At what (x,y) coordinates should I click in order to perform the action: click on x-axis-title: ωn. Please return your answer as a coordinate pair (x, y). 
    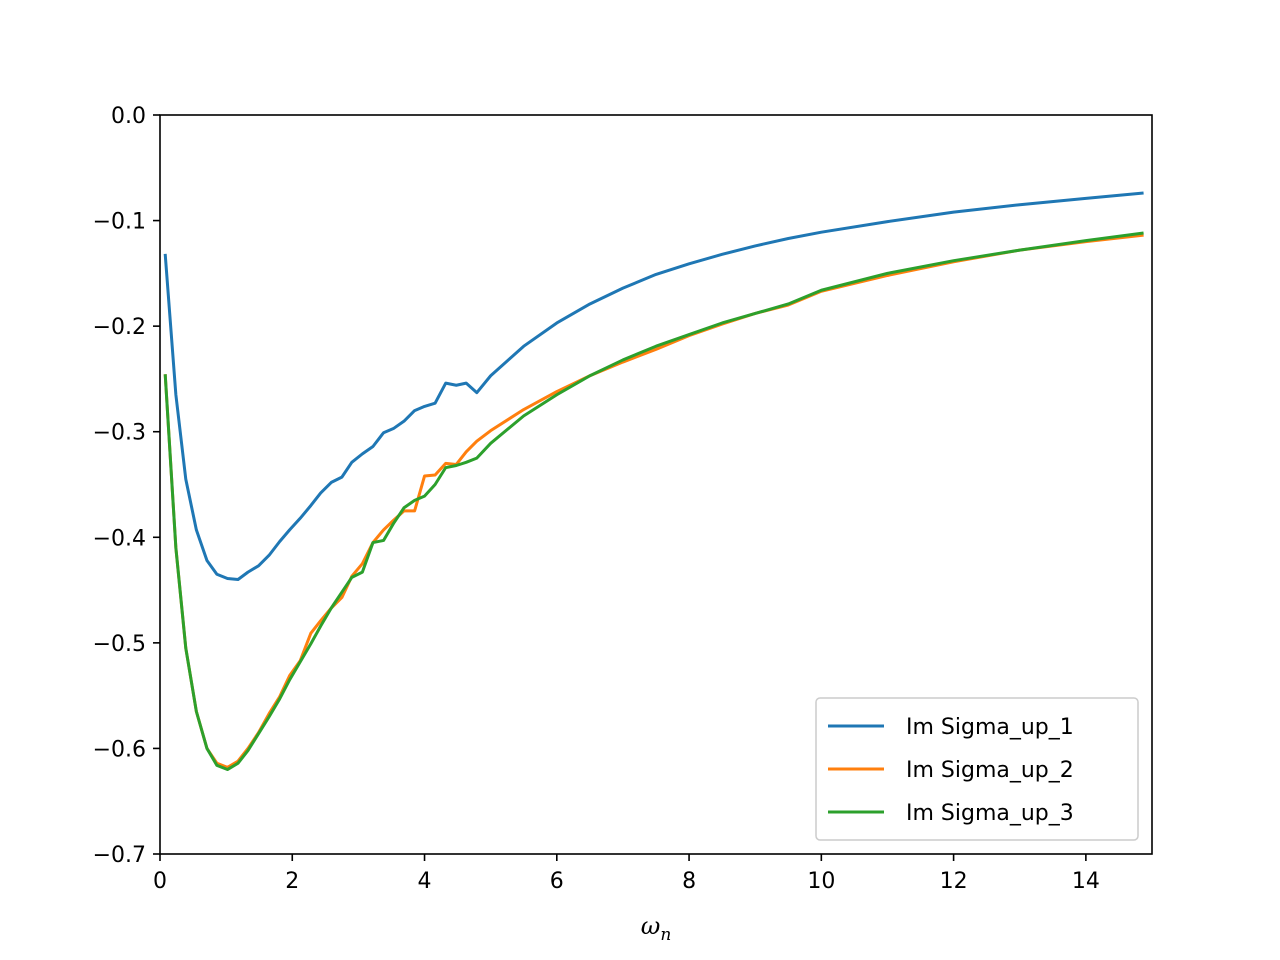
    Looking at the image, I should click on (656, 928).